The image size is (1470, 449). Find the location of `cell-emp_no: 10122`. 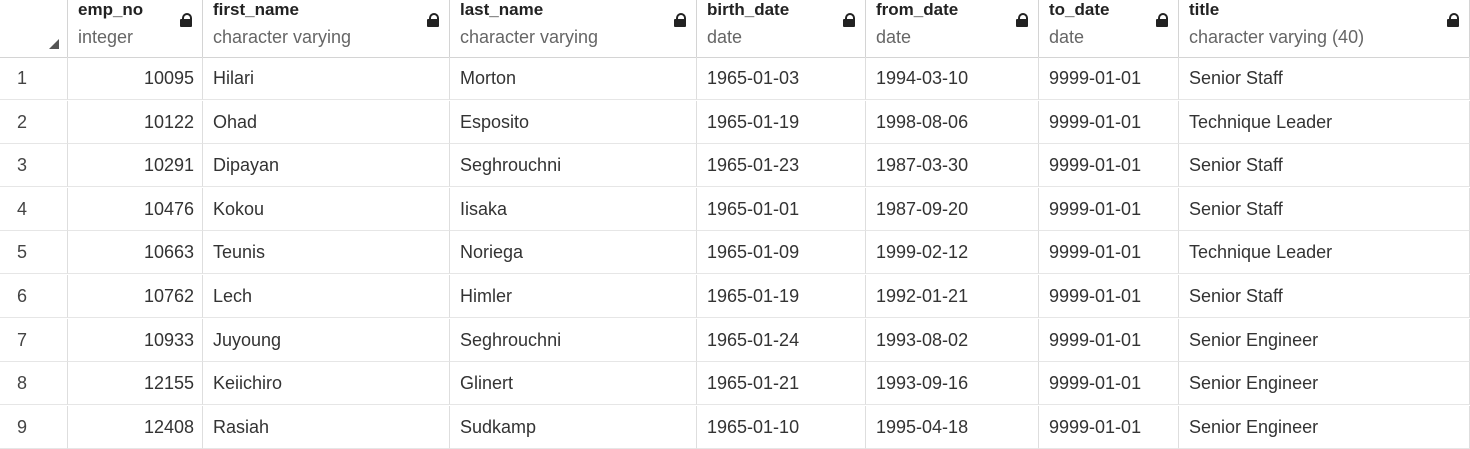

cell-emp_no: 10122 is located at coordinates (135, 122).